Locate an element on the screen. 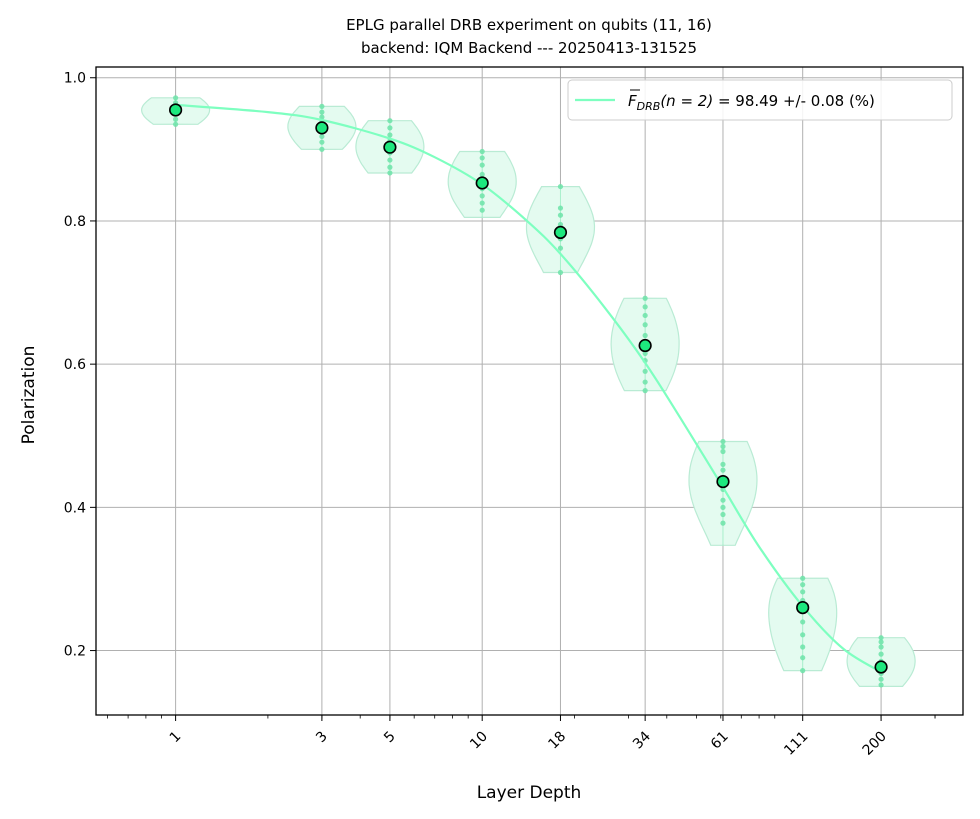 This screenshot has width=980, height=819. x-tick-label: 34 is located at coordinates (642, 740).